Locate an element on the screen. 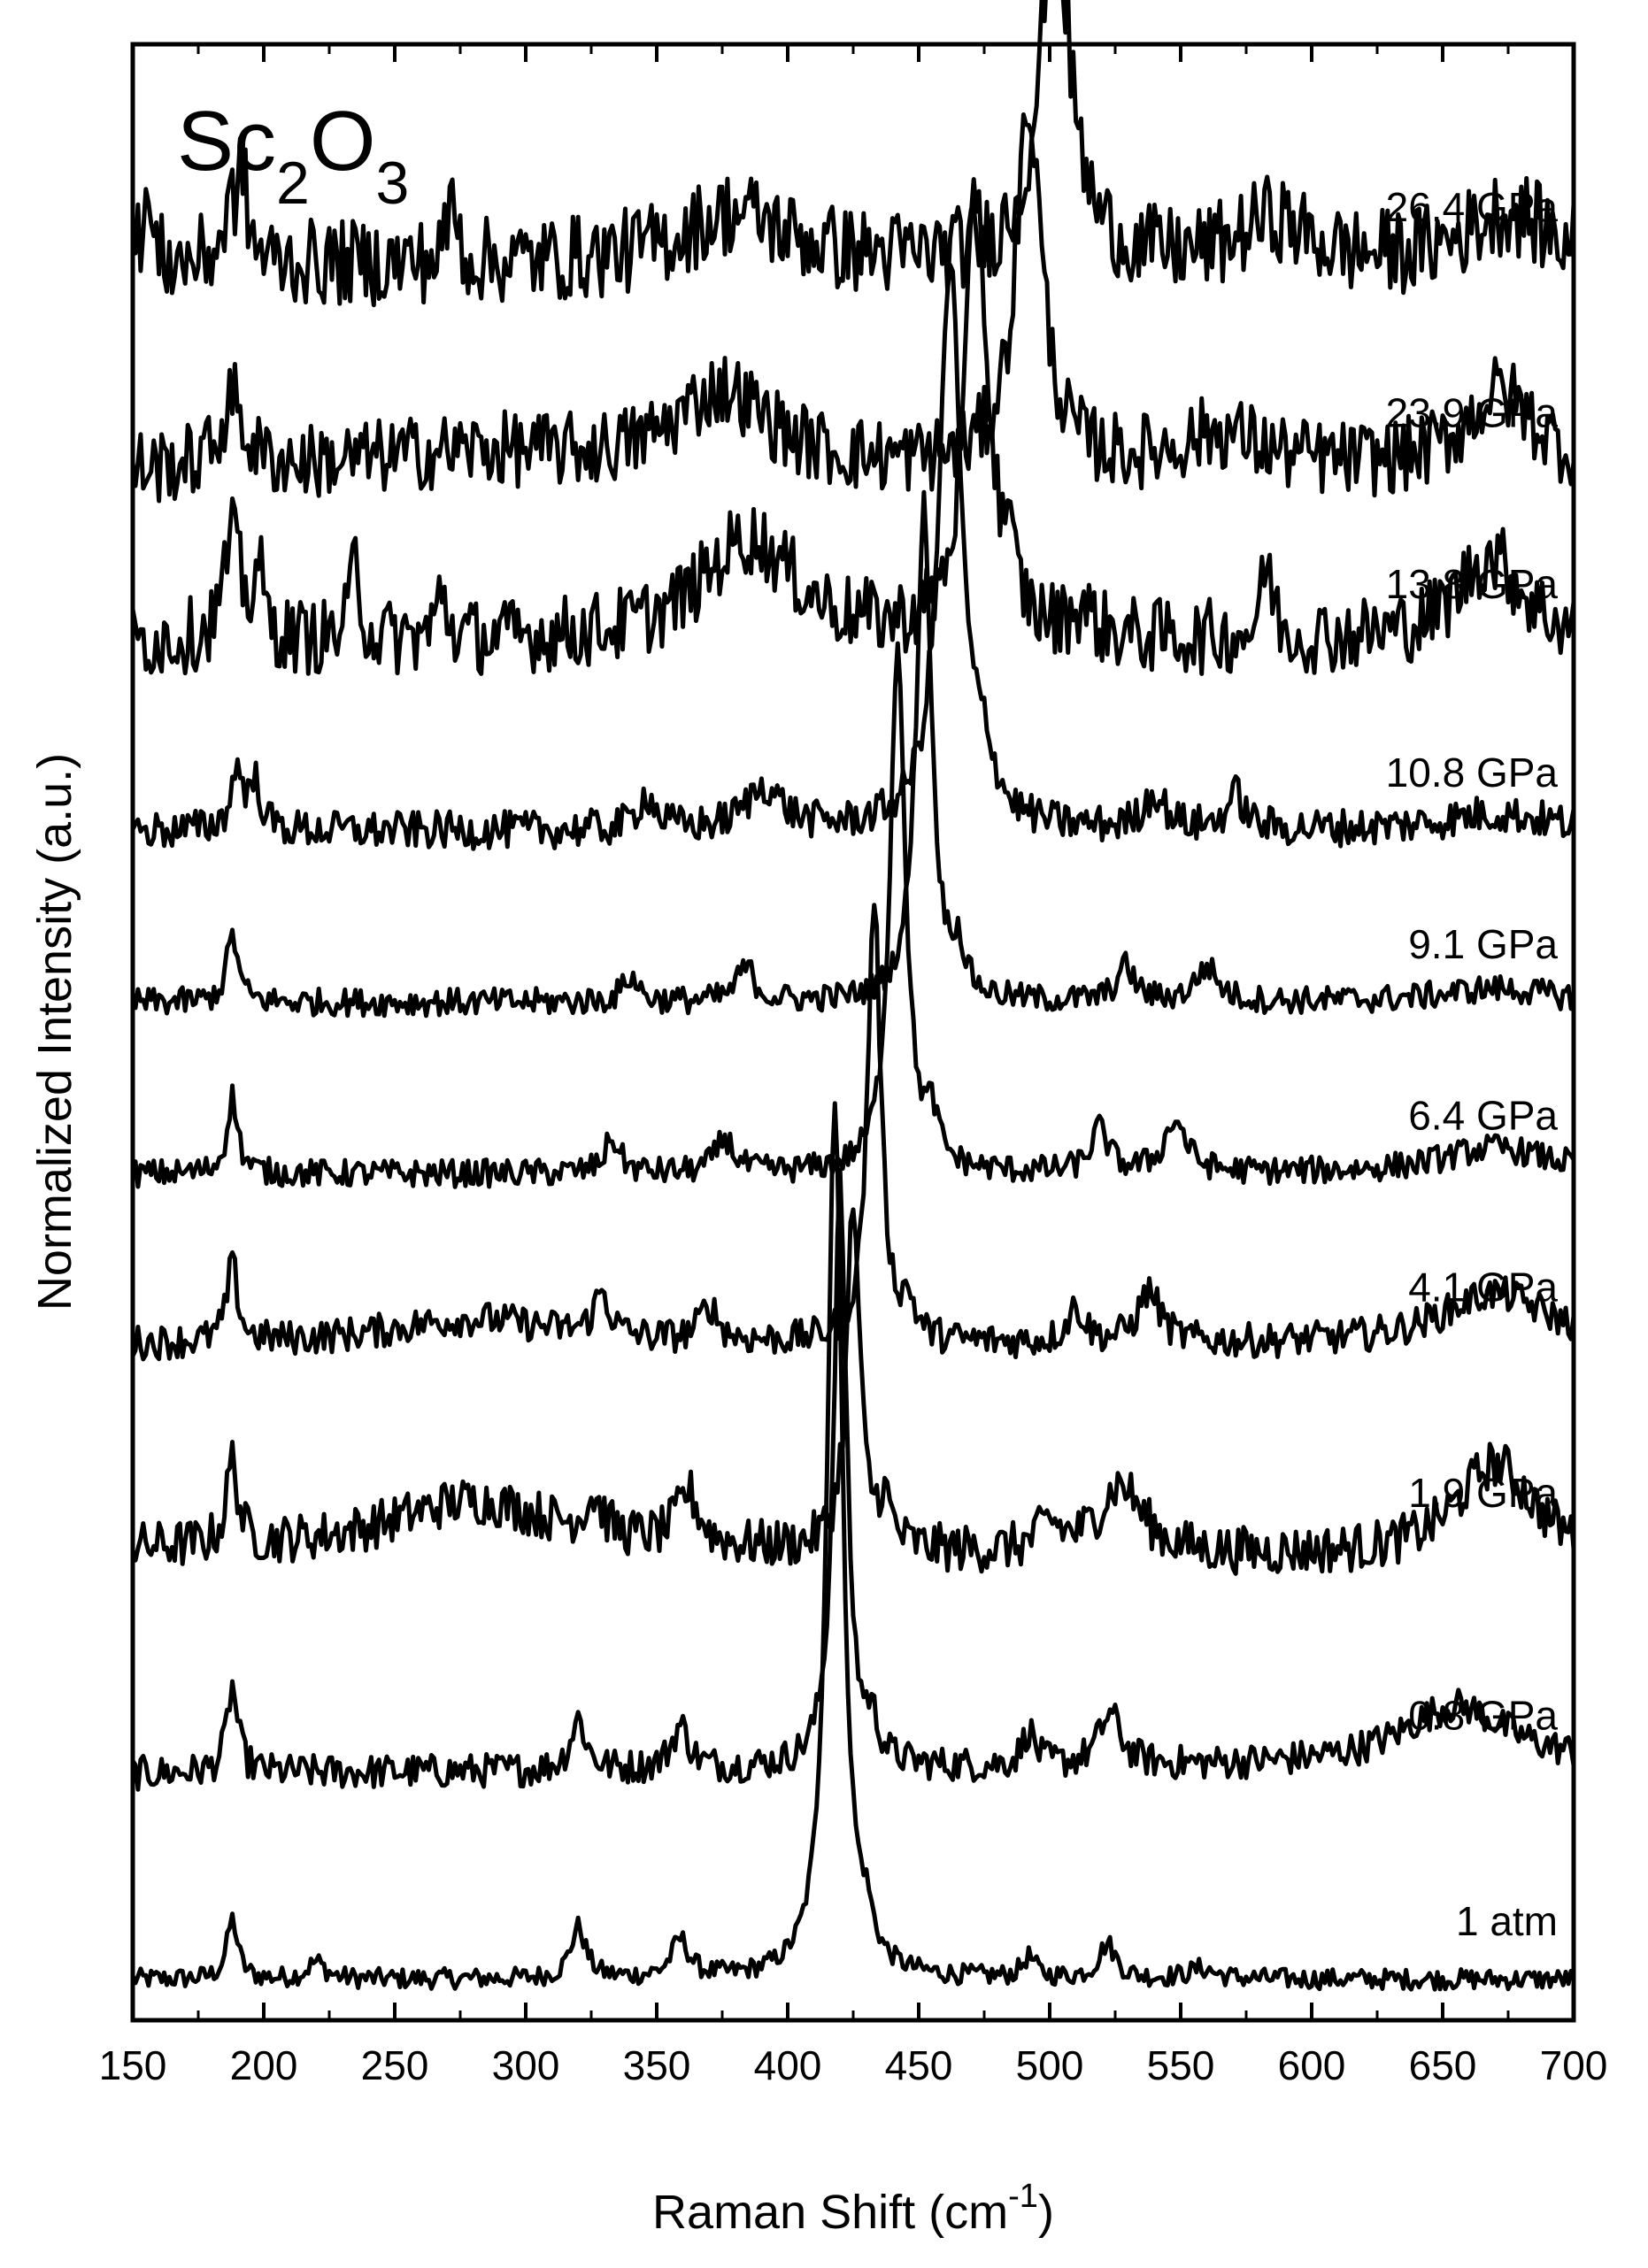 The image size is (1648, 2268). x-tick-label-700: 700 is located at coordinates (1574, 2065).